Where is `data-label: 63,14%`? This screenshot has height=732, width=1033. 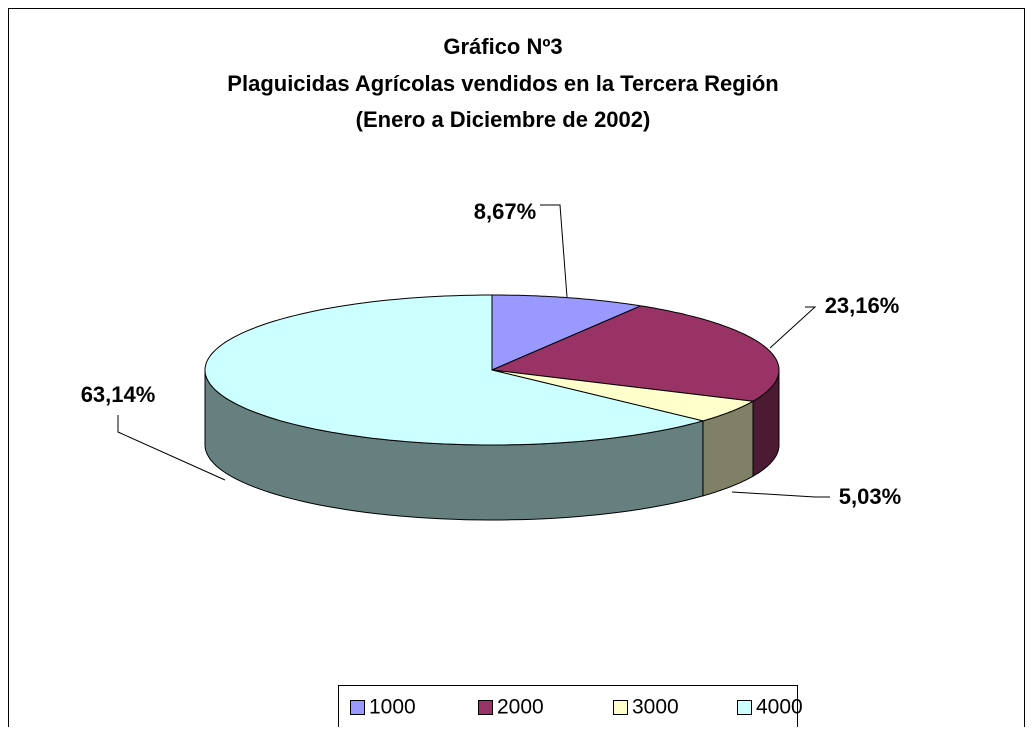 data-label: 63,14% is located at coordinates (118, 394).